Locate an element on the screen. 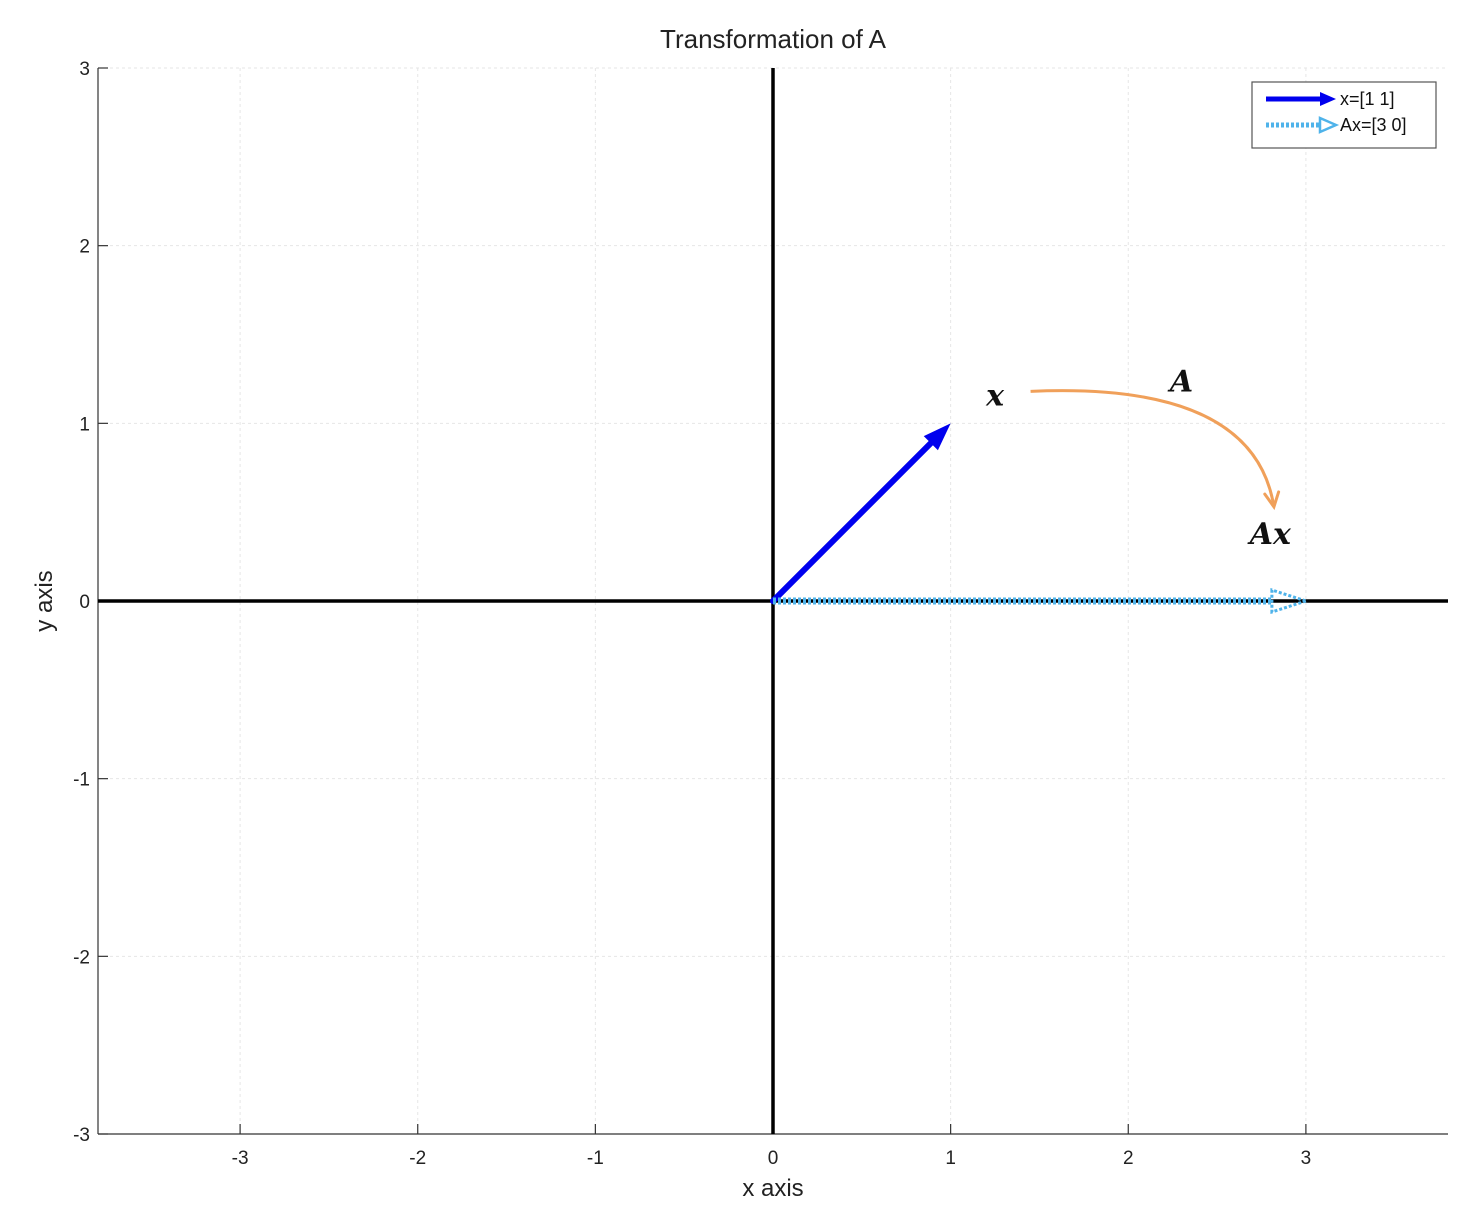 The width and height of the screenshot is (1480, 1212). y-tick-label: 1 is located at coordinates (84, 424).